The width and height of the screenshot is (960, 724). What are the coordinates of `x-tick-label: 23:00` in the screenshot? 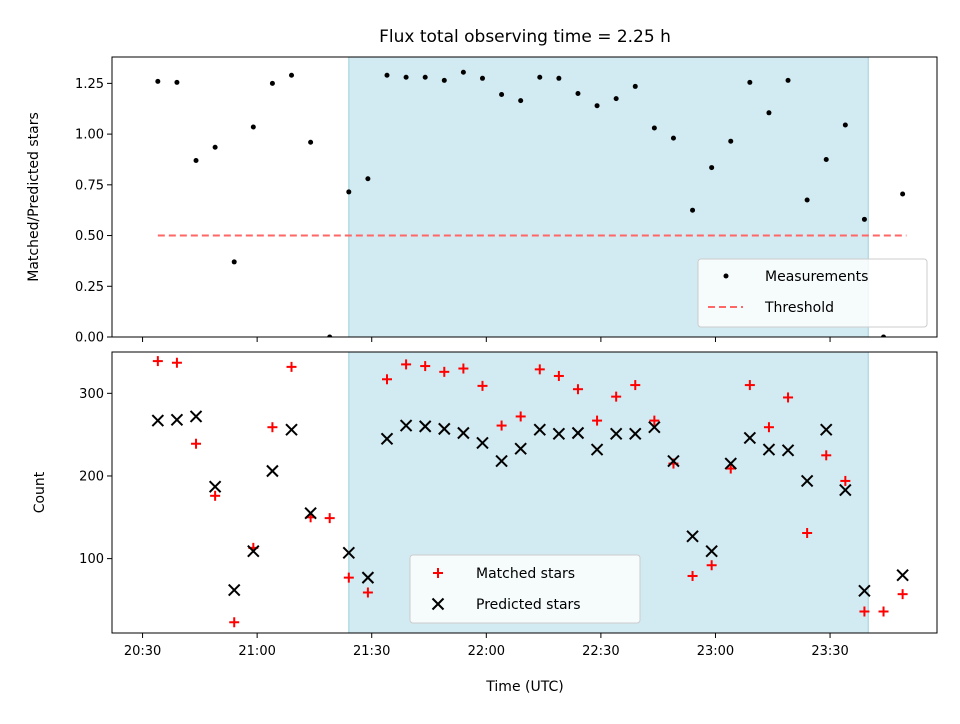 It's located at (715, 651).